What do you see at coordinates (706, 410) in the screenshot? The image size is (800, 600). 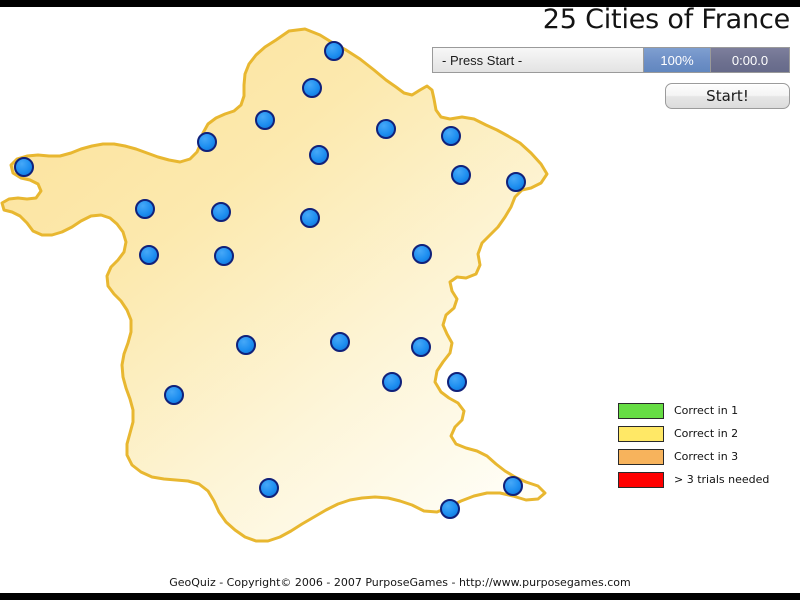 I see `legend-label: Correct in 1` at bounding box center [706, 410].